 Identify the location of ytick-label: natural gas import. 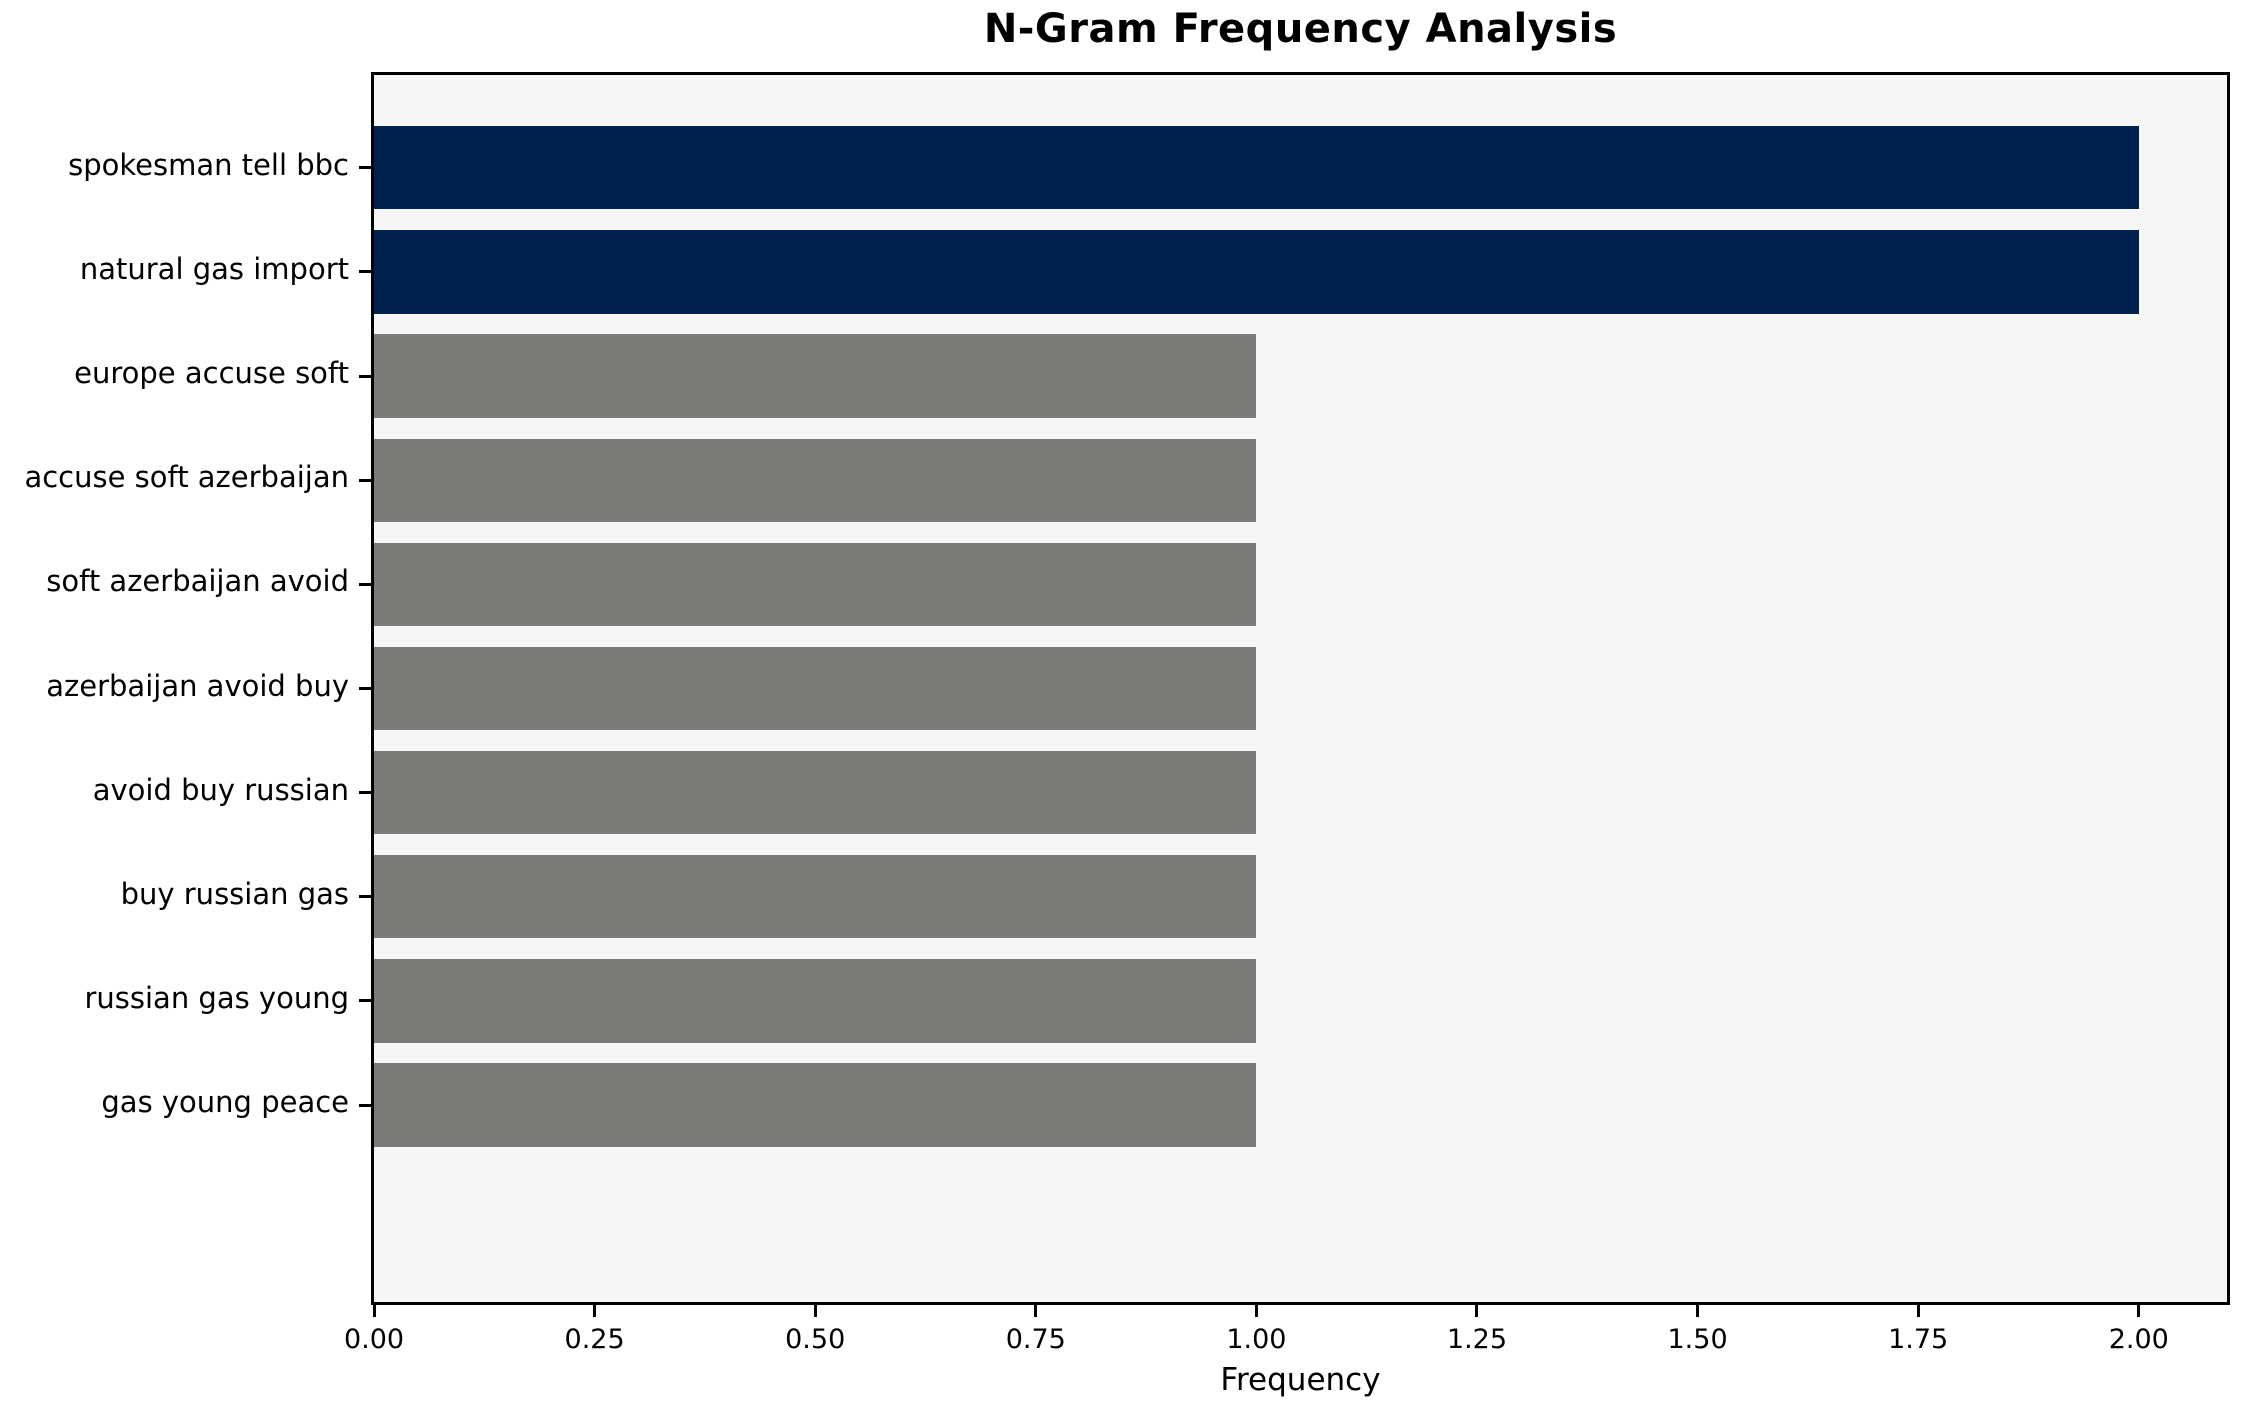
(214, 268).